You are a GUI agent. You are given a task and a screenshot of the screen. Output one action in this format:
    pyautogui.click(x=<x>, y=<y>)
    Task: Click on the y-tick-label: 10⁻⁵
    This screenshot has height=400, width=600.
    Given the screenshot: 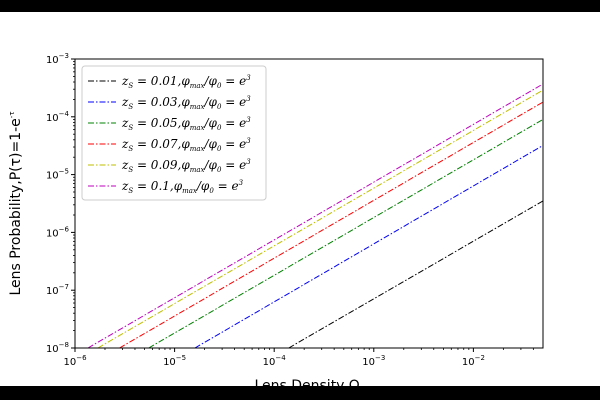 What is the action you would take?
    pyautogui.click(x=57, y=175)
    